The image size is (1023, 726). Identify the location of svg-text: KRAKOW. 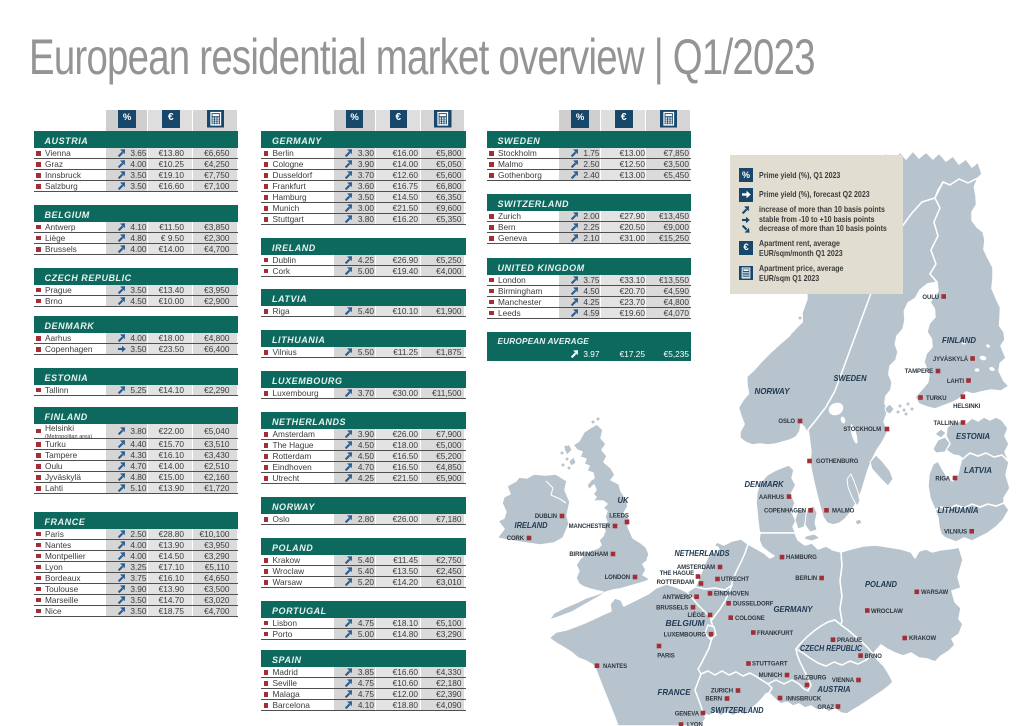
(922, 639).